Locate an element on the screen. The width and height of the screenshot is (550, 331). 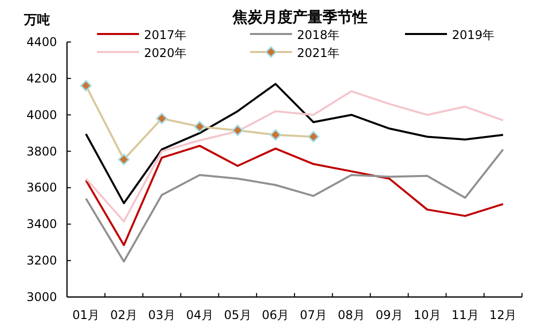
x-tick-label: 03月 is located at coordinates (162, 315).